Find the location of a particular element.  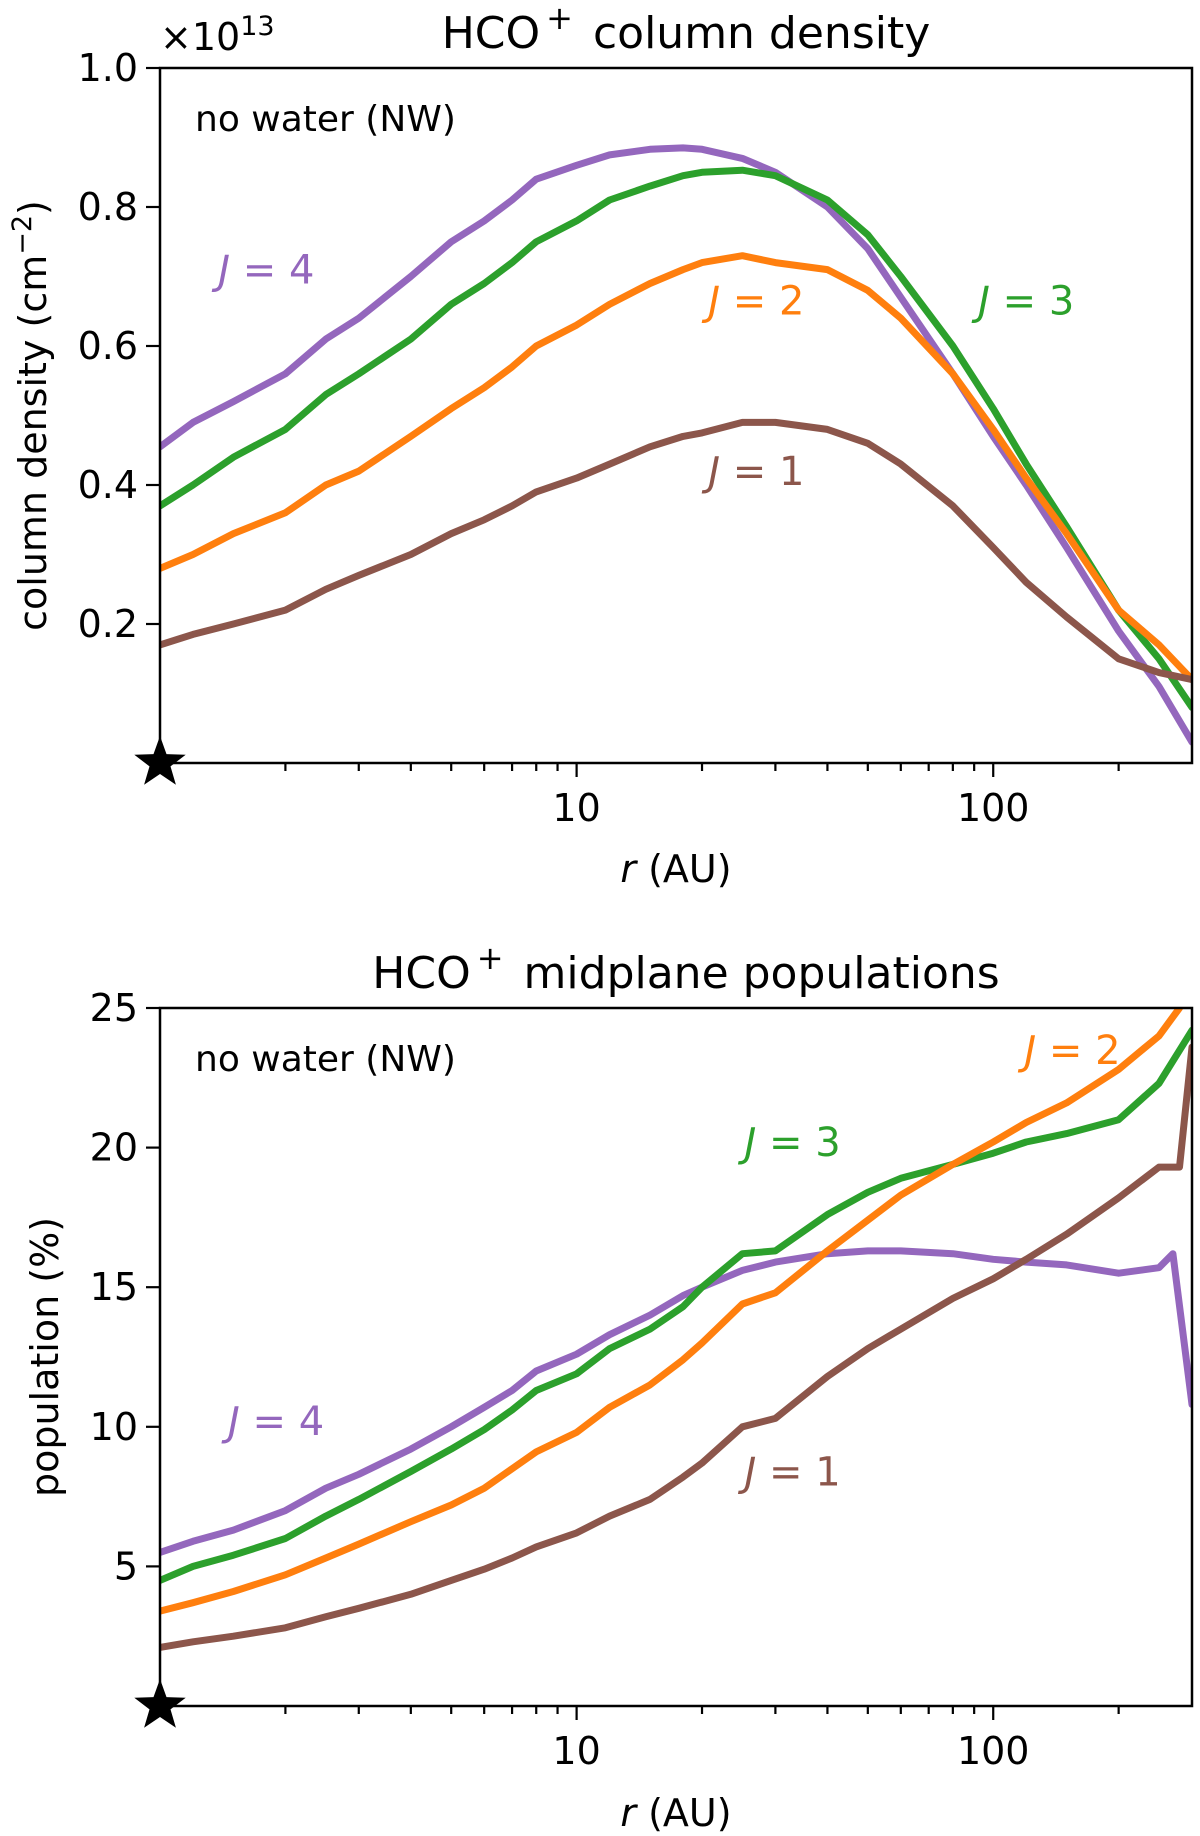

y-tick-label: 5 is located at coordinates (126, 1566).